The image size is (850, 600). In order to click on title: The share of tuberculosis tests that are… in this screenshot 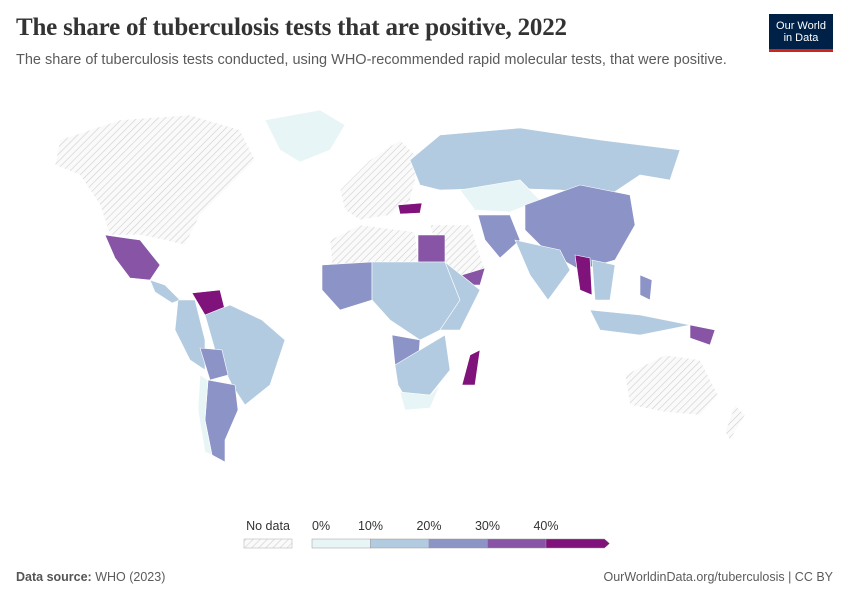, I will do `click(291, 27)`.